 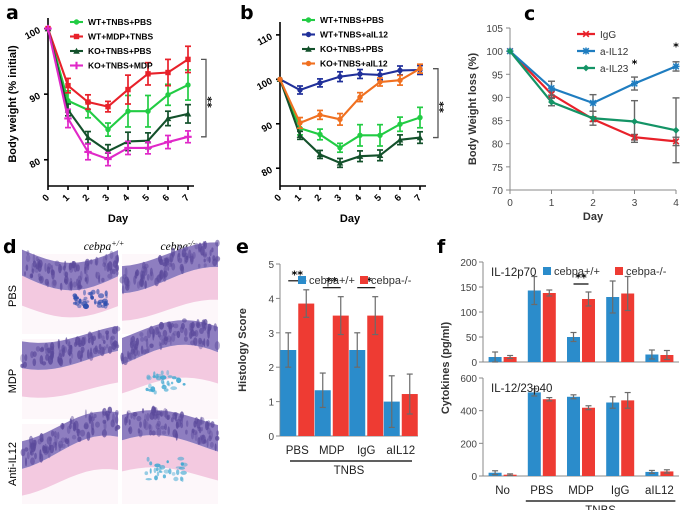 What do you see at coordinates (117, 80) in the screenshot?
I see `series-line` at bounding box center [117, 80].